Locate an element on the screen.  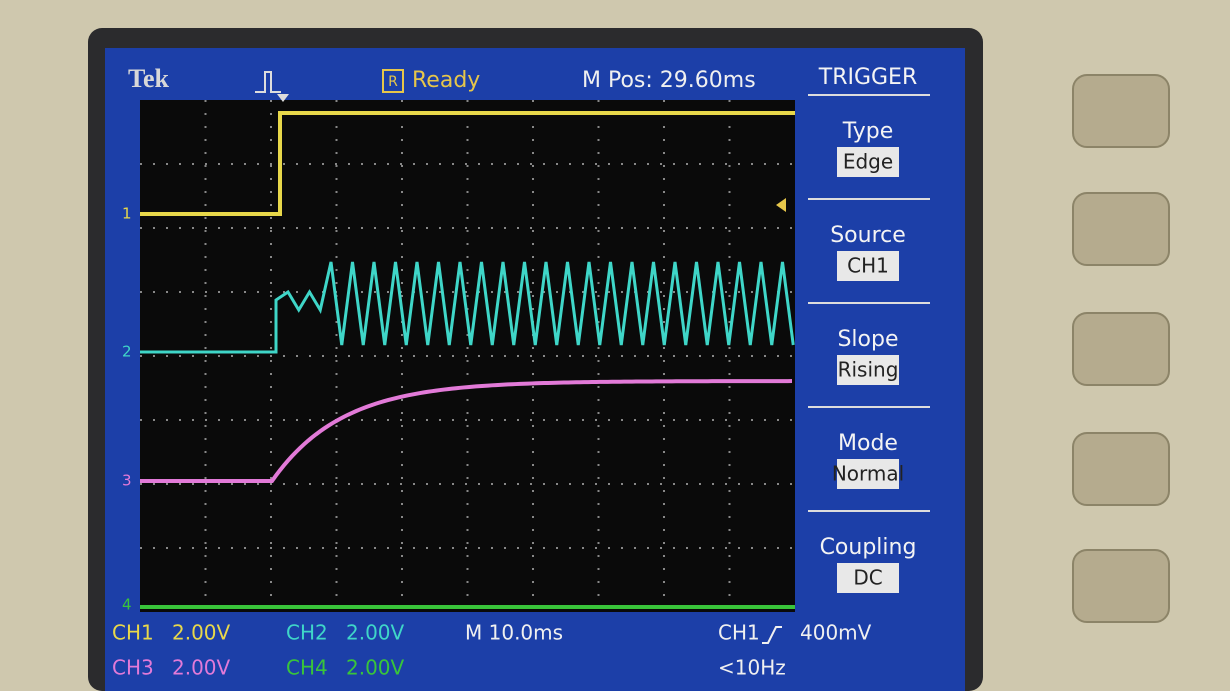
trigger-source: CH1 is located at coordinates (739, 633).